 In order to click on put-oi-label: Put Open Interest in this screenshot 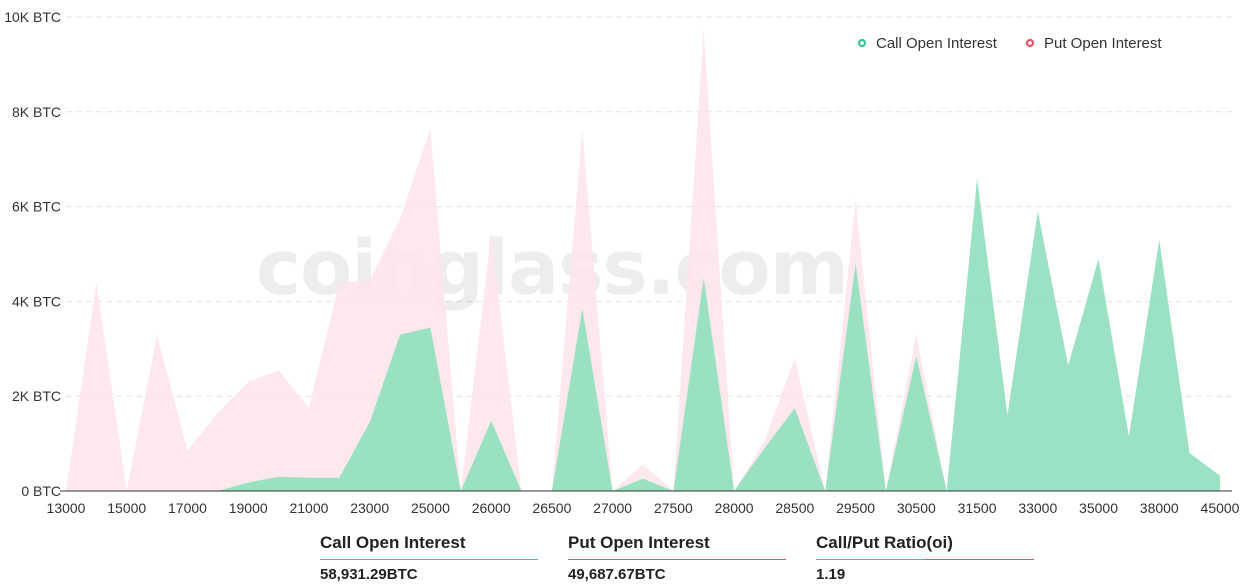, I will do `click(639, 542)`.